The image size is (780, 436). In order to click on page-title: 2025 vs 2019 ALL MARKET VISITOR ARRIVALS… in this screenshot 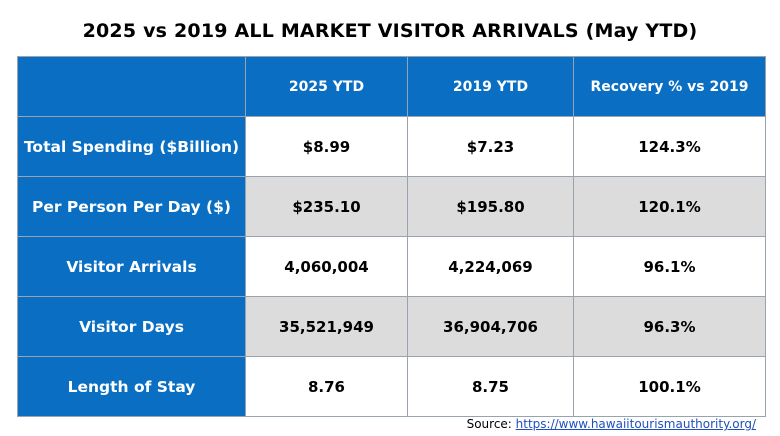, I will do `click(390, 31)`.